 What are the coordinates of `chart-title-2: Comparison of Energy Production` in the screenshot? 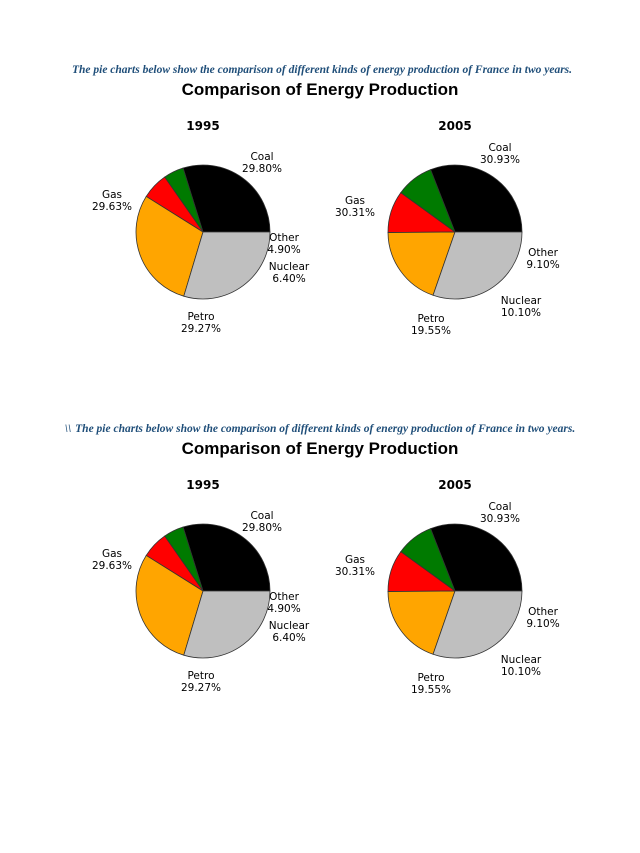 It's located at (320, 448).